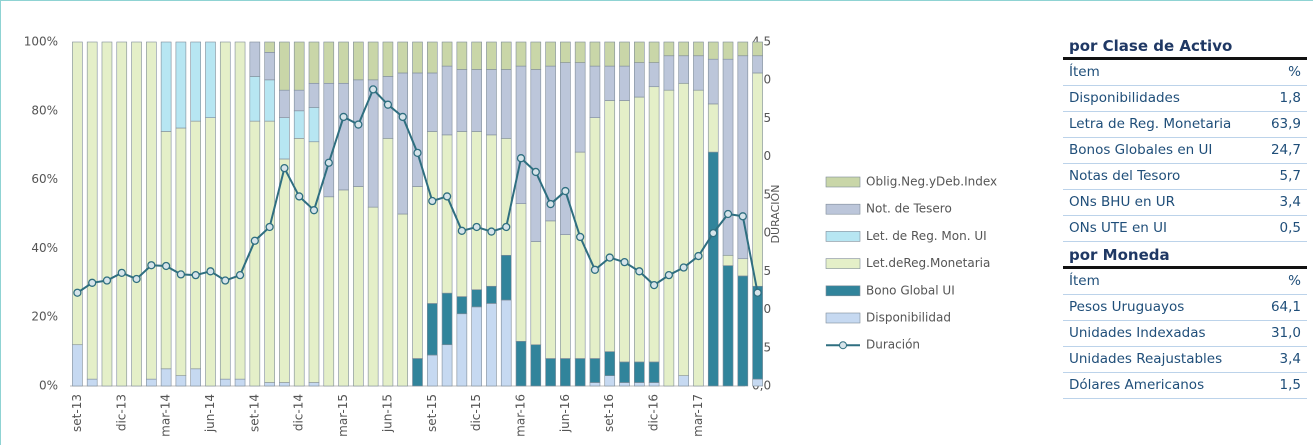 The width and height of the screenshot is (1315, 447). Describe the element at coordinates (1185, 203) in the screenshot. I see `table-row: ONs BHU en UR 3,4` at that location.